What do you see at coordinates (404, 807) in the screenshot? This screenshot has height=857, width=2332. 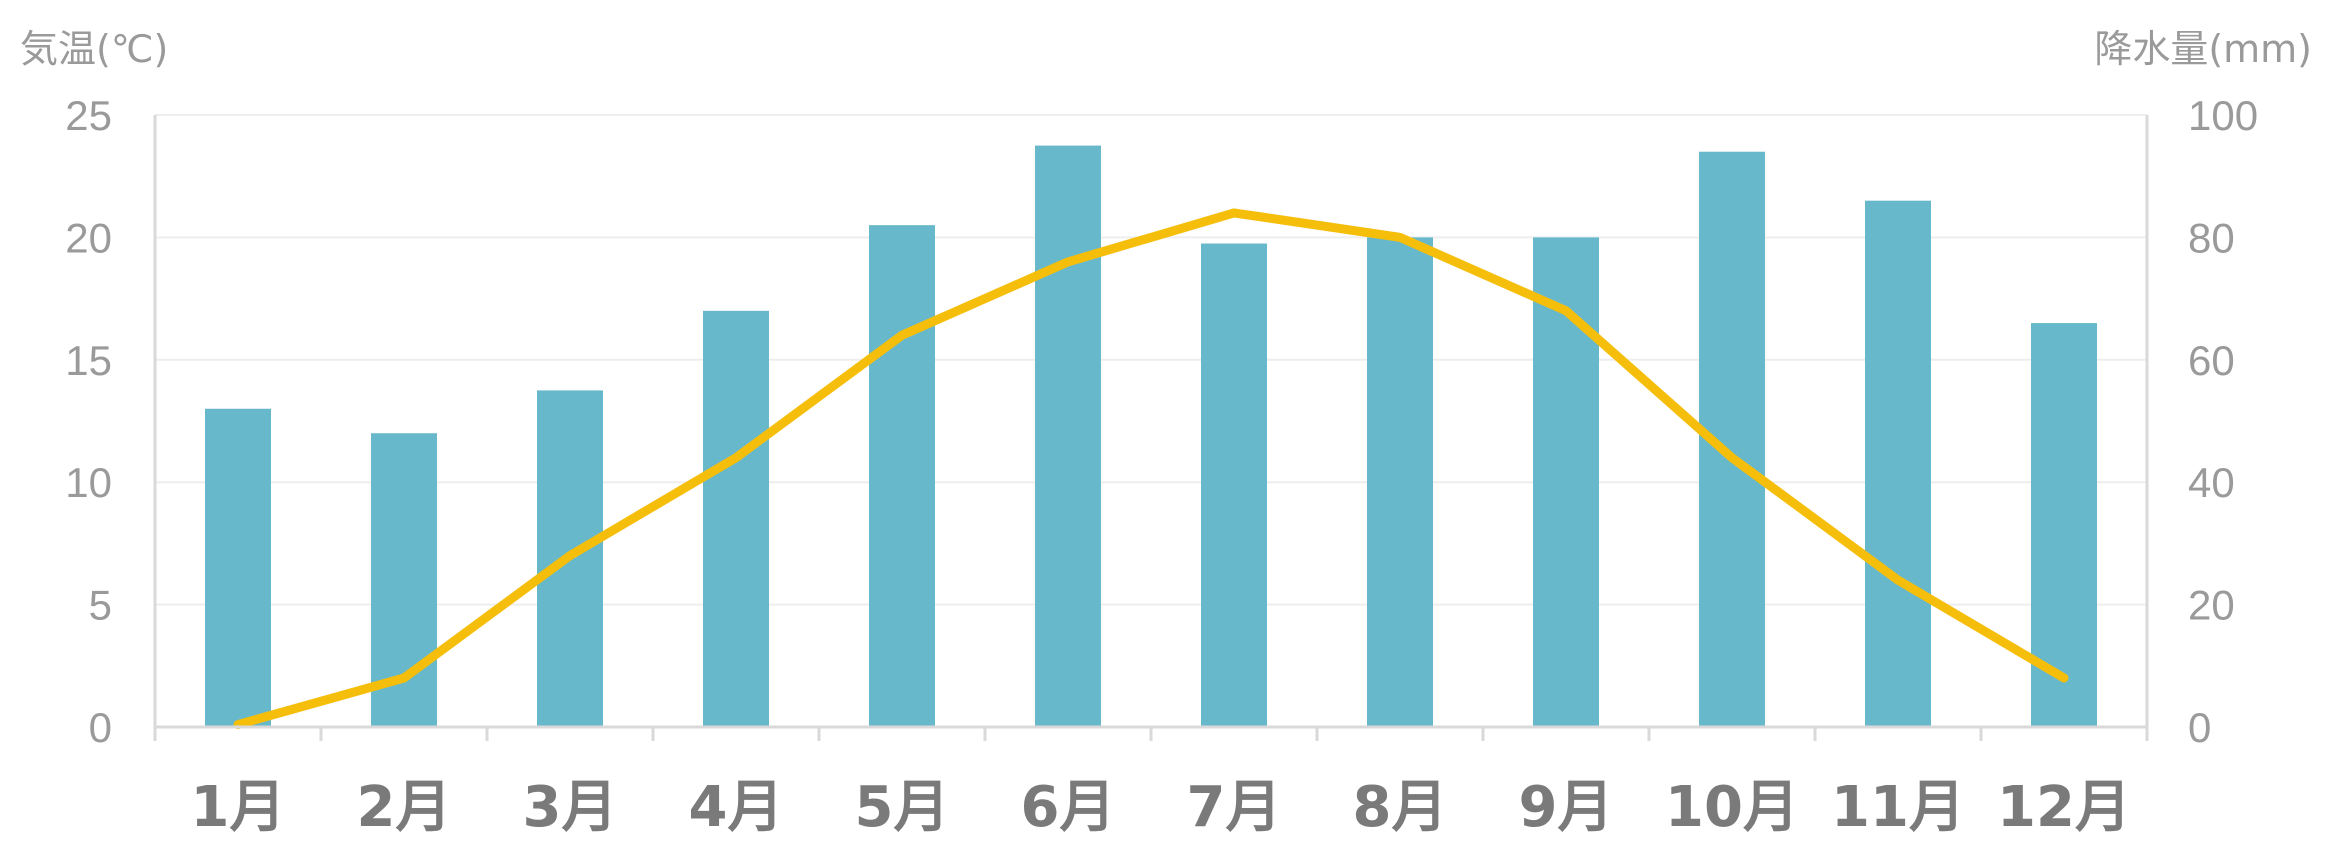 I see `month-label: 2月` at bounding box center [404, 807].